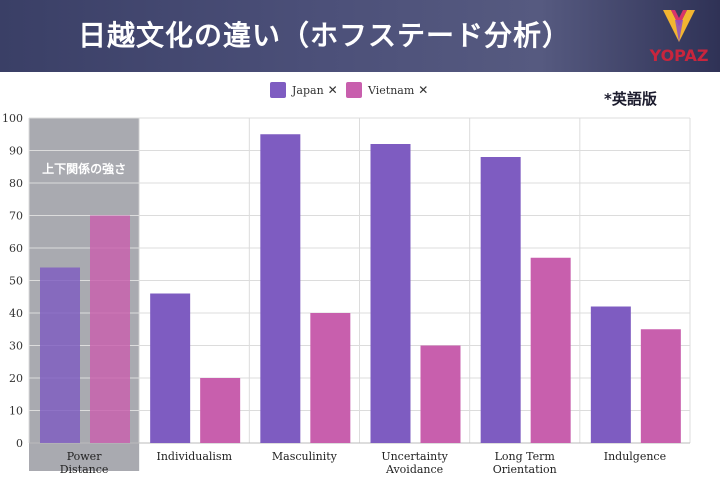 This screenshot has height=480, width=720. What do you see at coordinates (84, 168) in the screenshot?
I see `highlight-label: 上下関係の強さ` at bounding box center [84, 168].